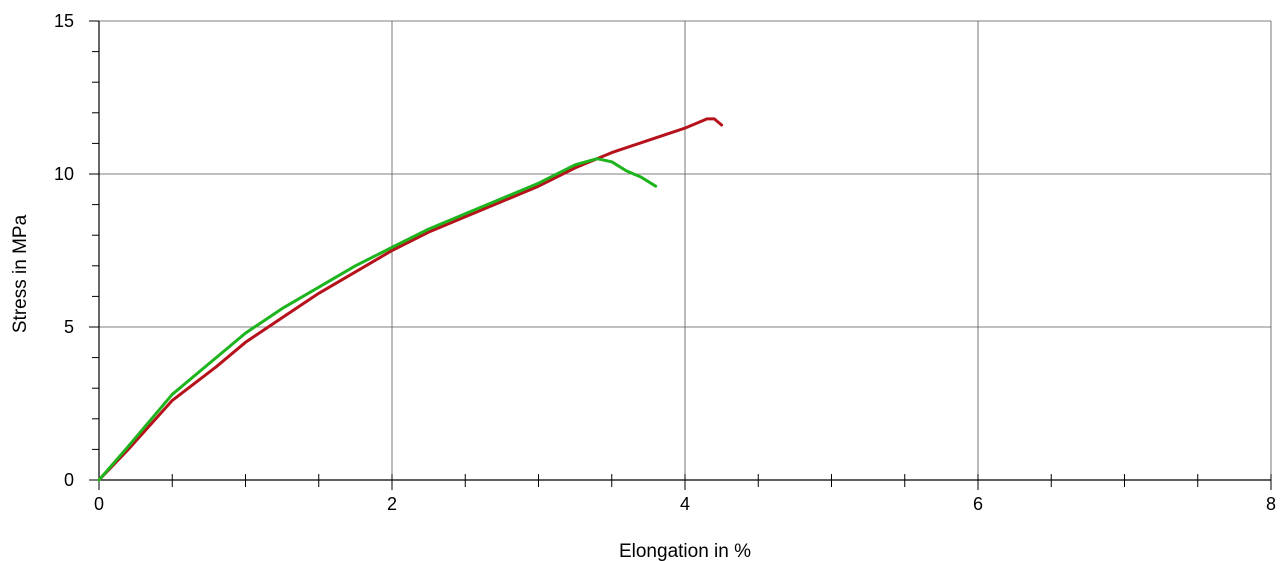 The image size is (1283, 561). I want to click on x-tick-label-2: 4, so click(685, 504).